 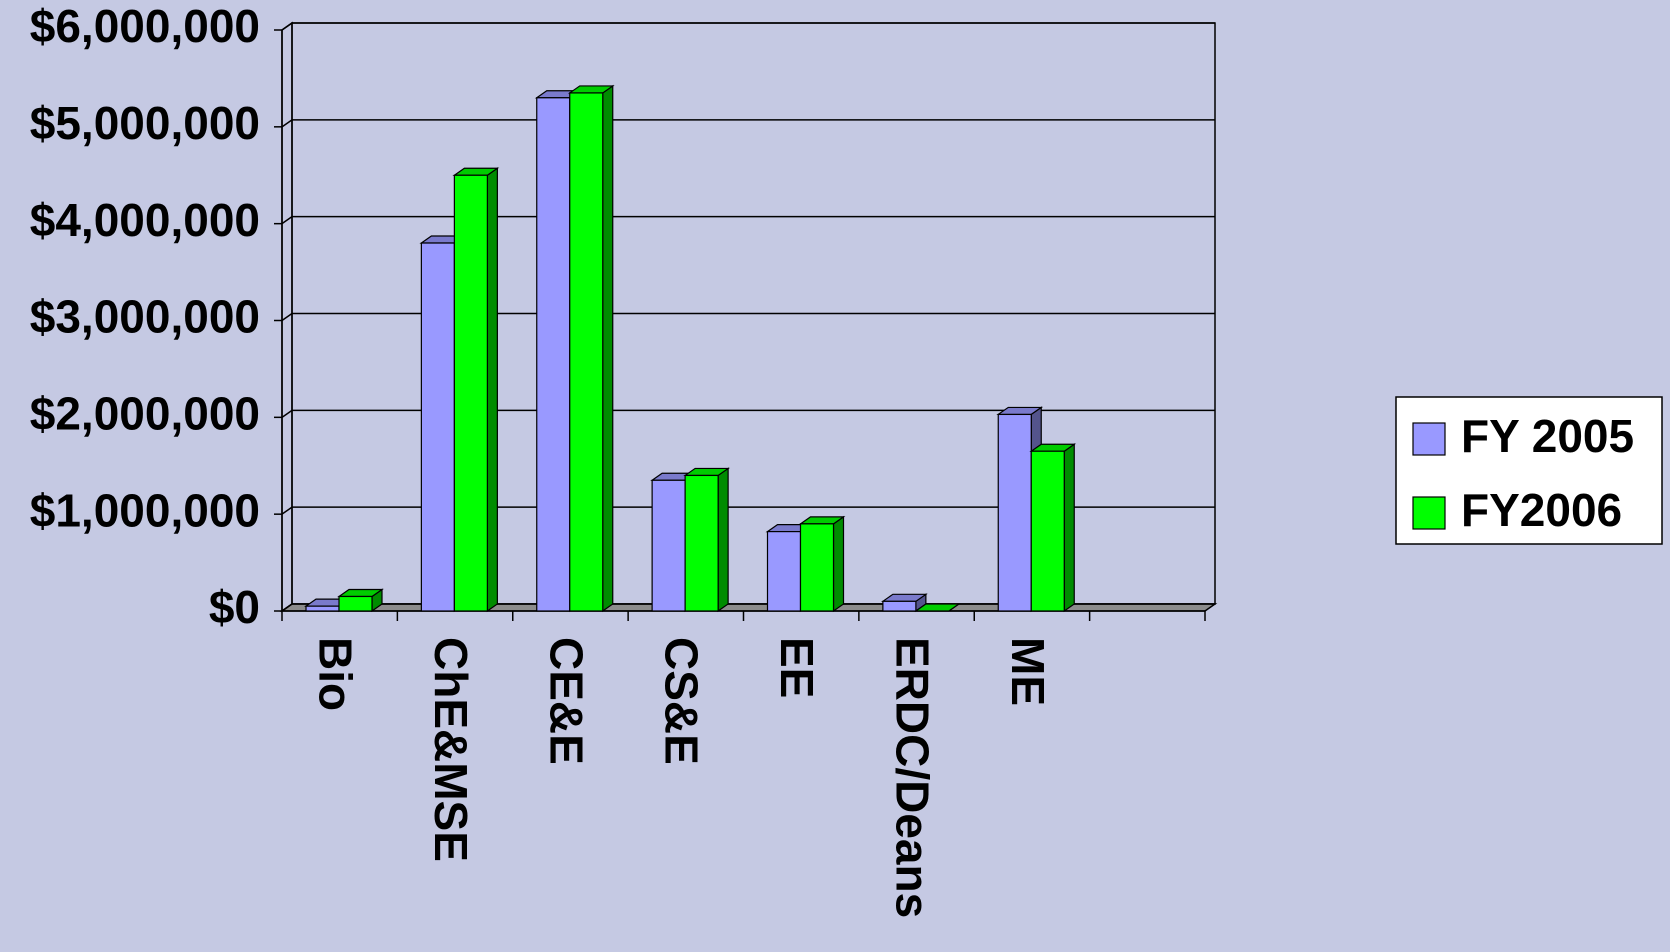 I want to click on bar-top, so click(x=937, y=607).